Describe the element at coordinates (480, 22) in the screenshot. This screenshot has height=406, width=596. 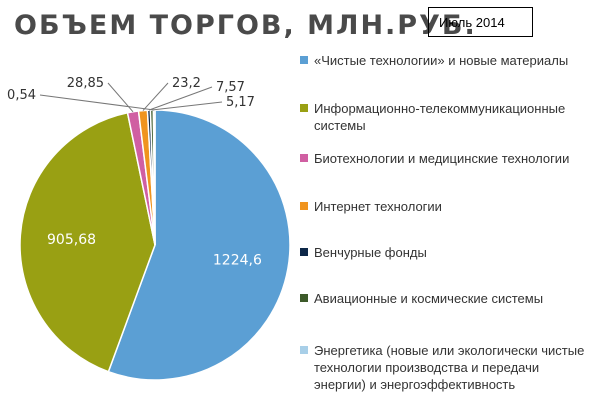
I see `date-label: Июль 2014` at that location.